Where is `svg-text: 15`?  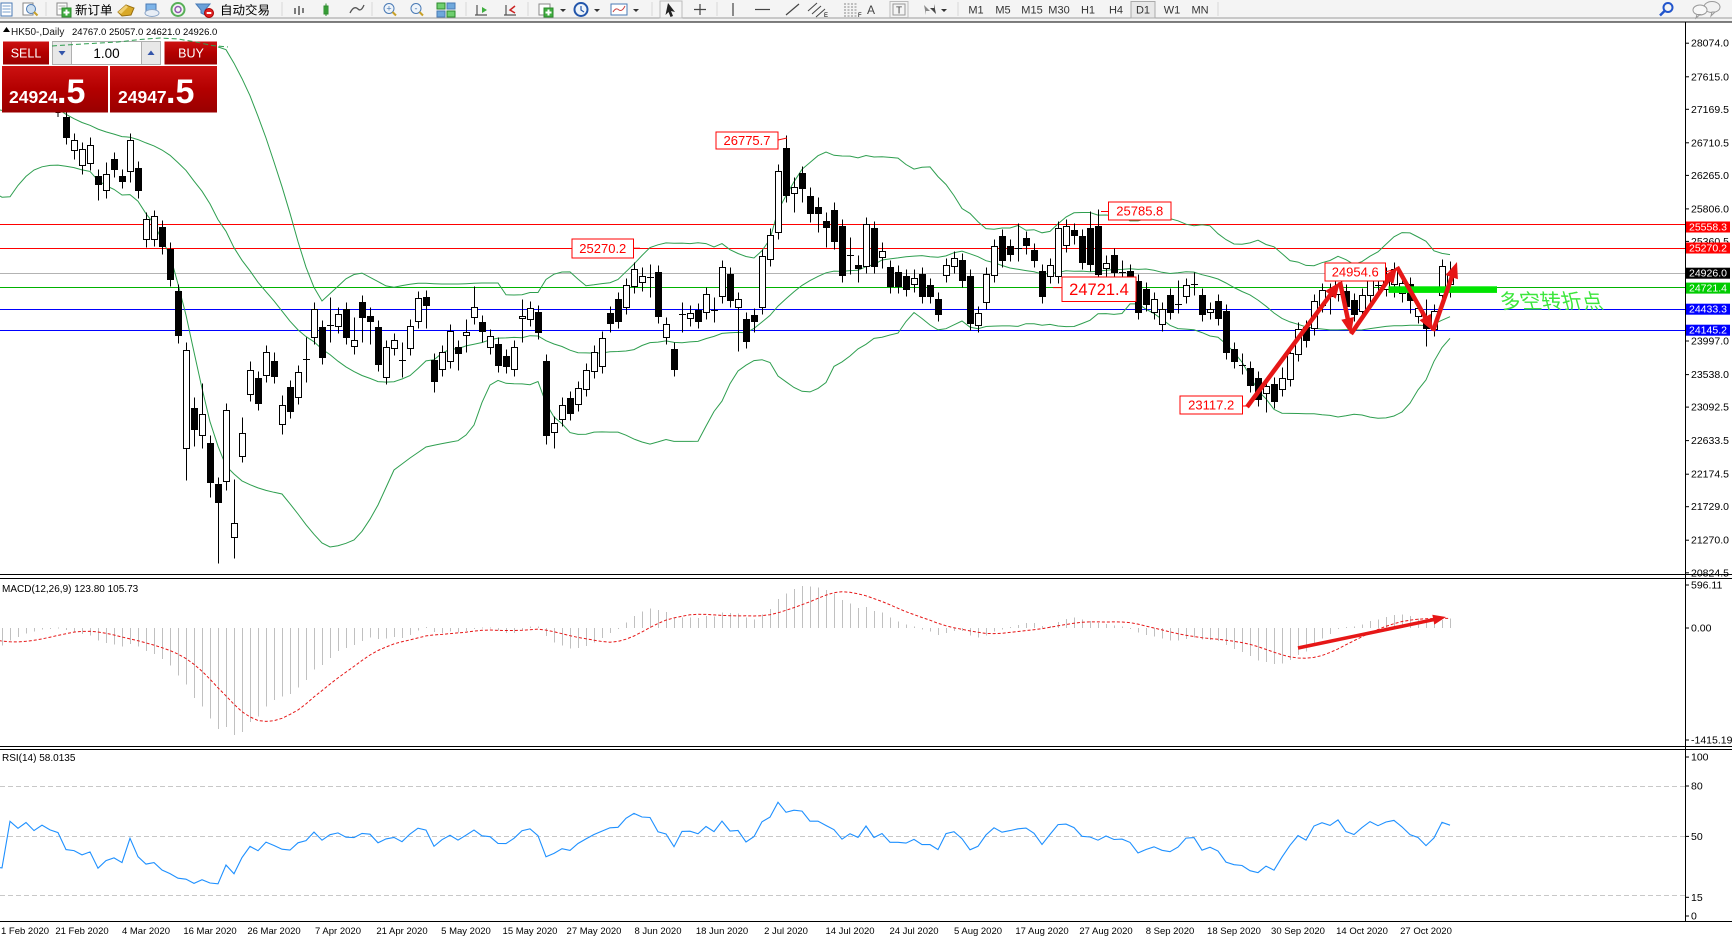
svg-text: 15 is located at coordinates (1697, 898).